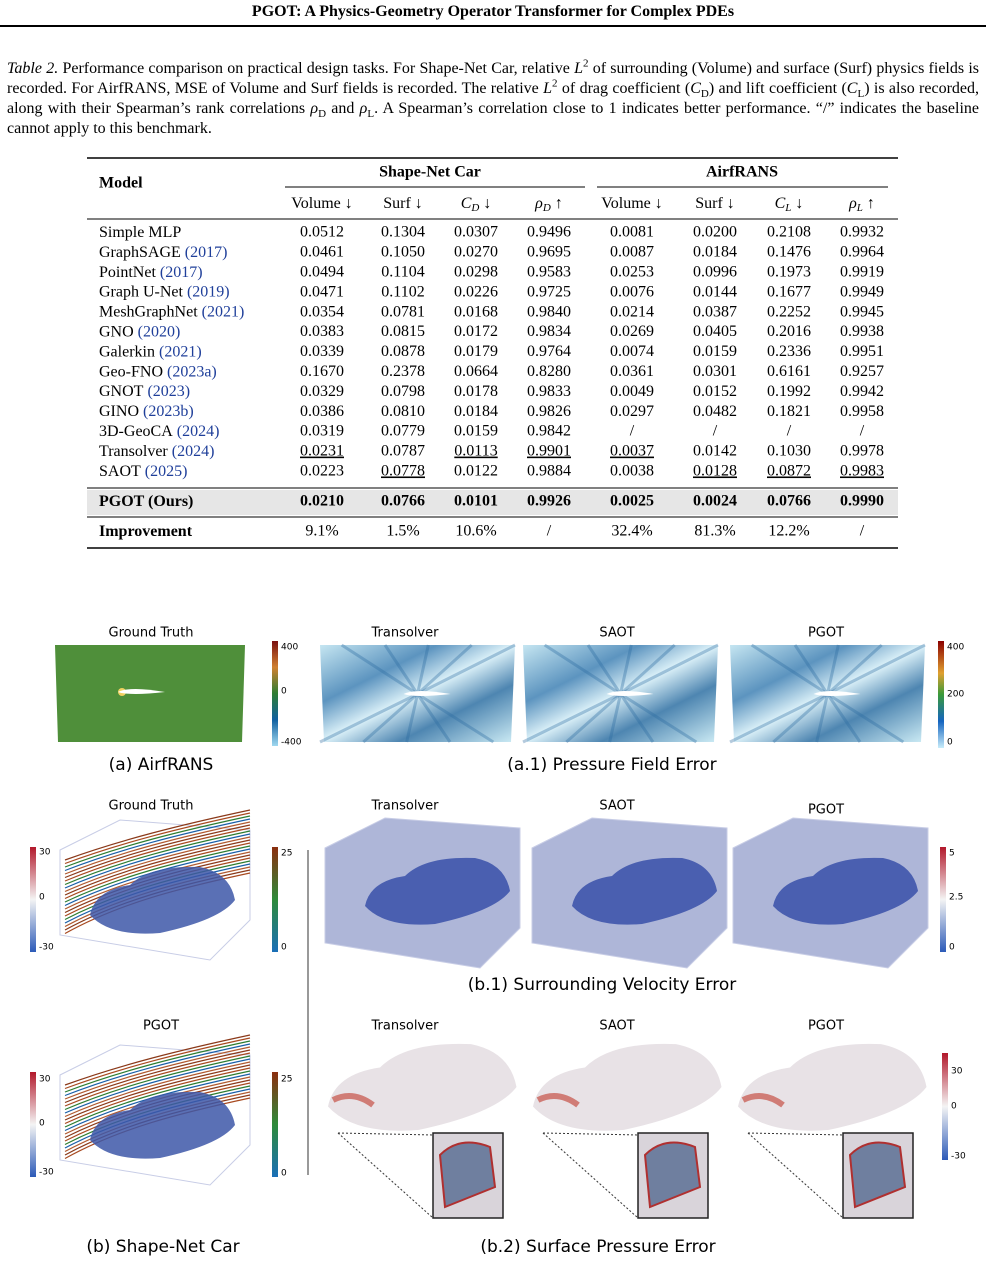  What do you see at coordinates (475, 451) in the screenshot?
I see `table-cell: 0.0113` at bounding box center [475, 451].